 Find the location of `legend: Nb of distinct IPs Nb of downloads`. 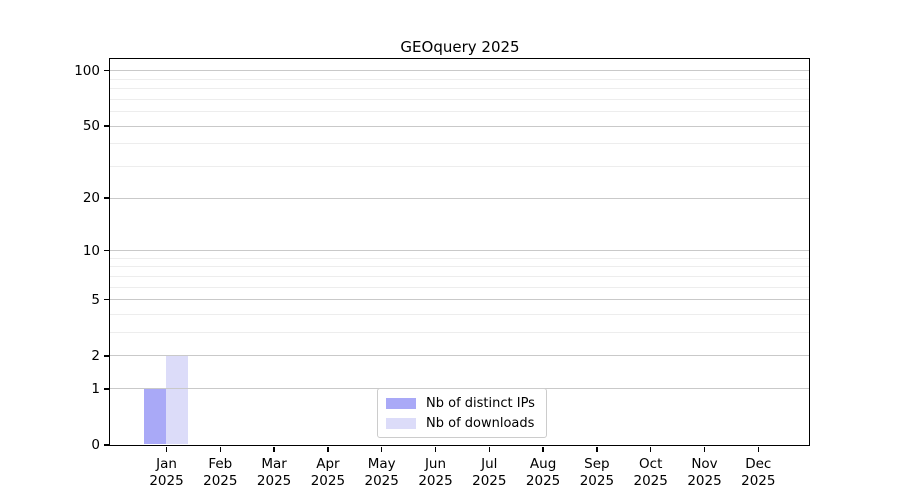

legend: Nb of distinct IPs Nb of downloads is located at coordinates (462, 413).